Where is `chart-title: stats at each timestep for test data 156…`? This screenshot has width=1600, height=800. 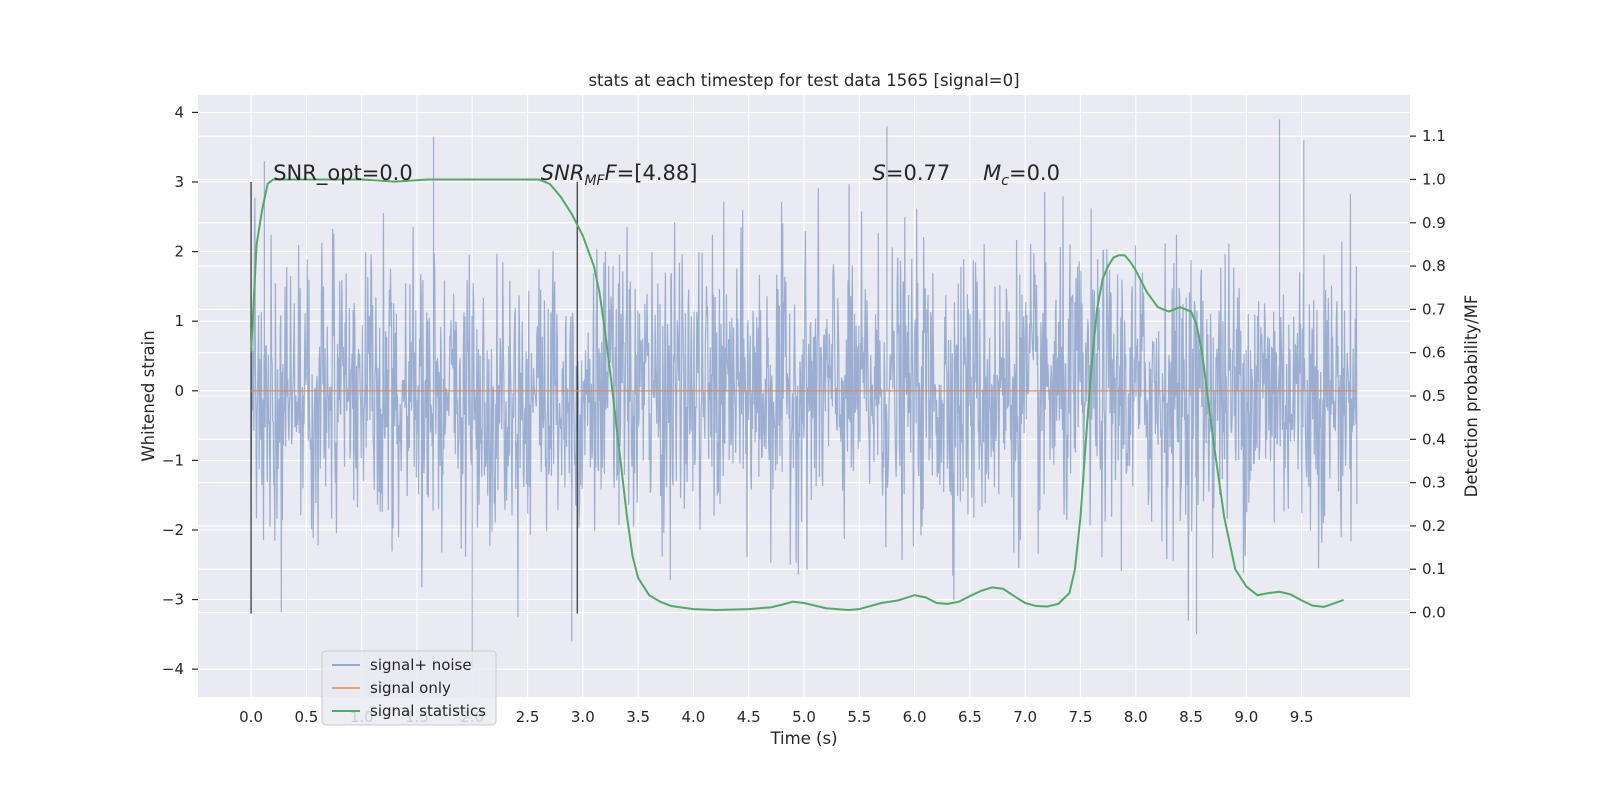 chart-title: stats at each timestep for test data 156… is located at coordinates (803, 80).